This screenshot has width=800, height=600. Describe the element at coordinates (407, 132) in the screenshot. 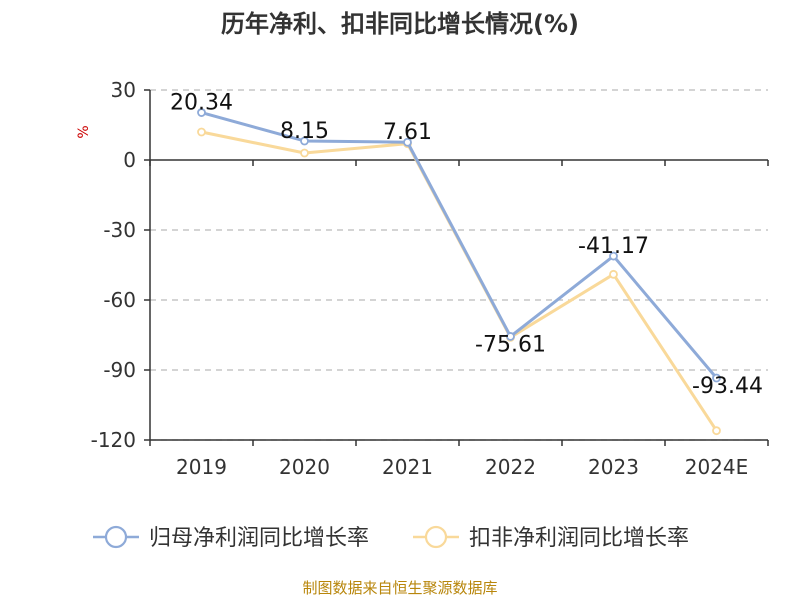

I see `data-label-2: 7.61` at that location.